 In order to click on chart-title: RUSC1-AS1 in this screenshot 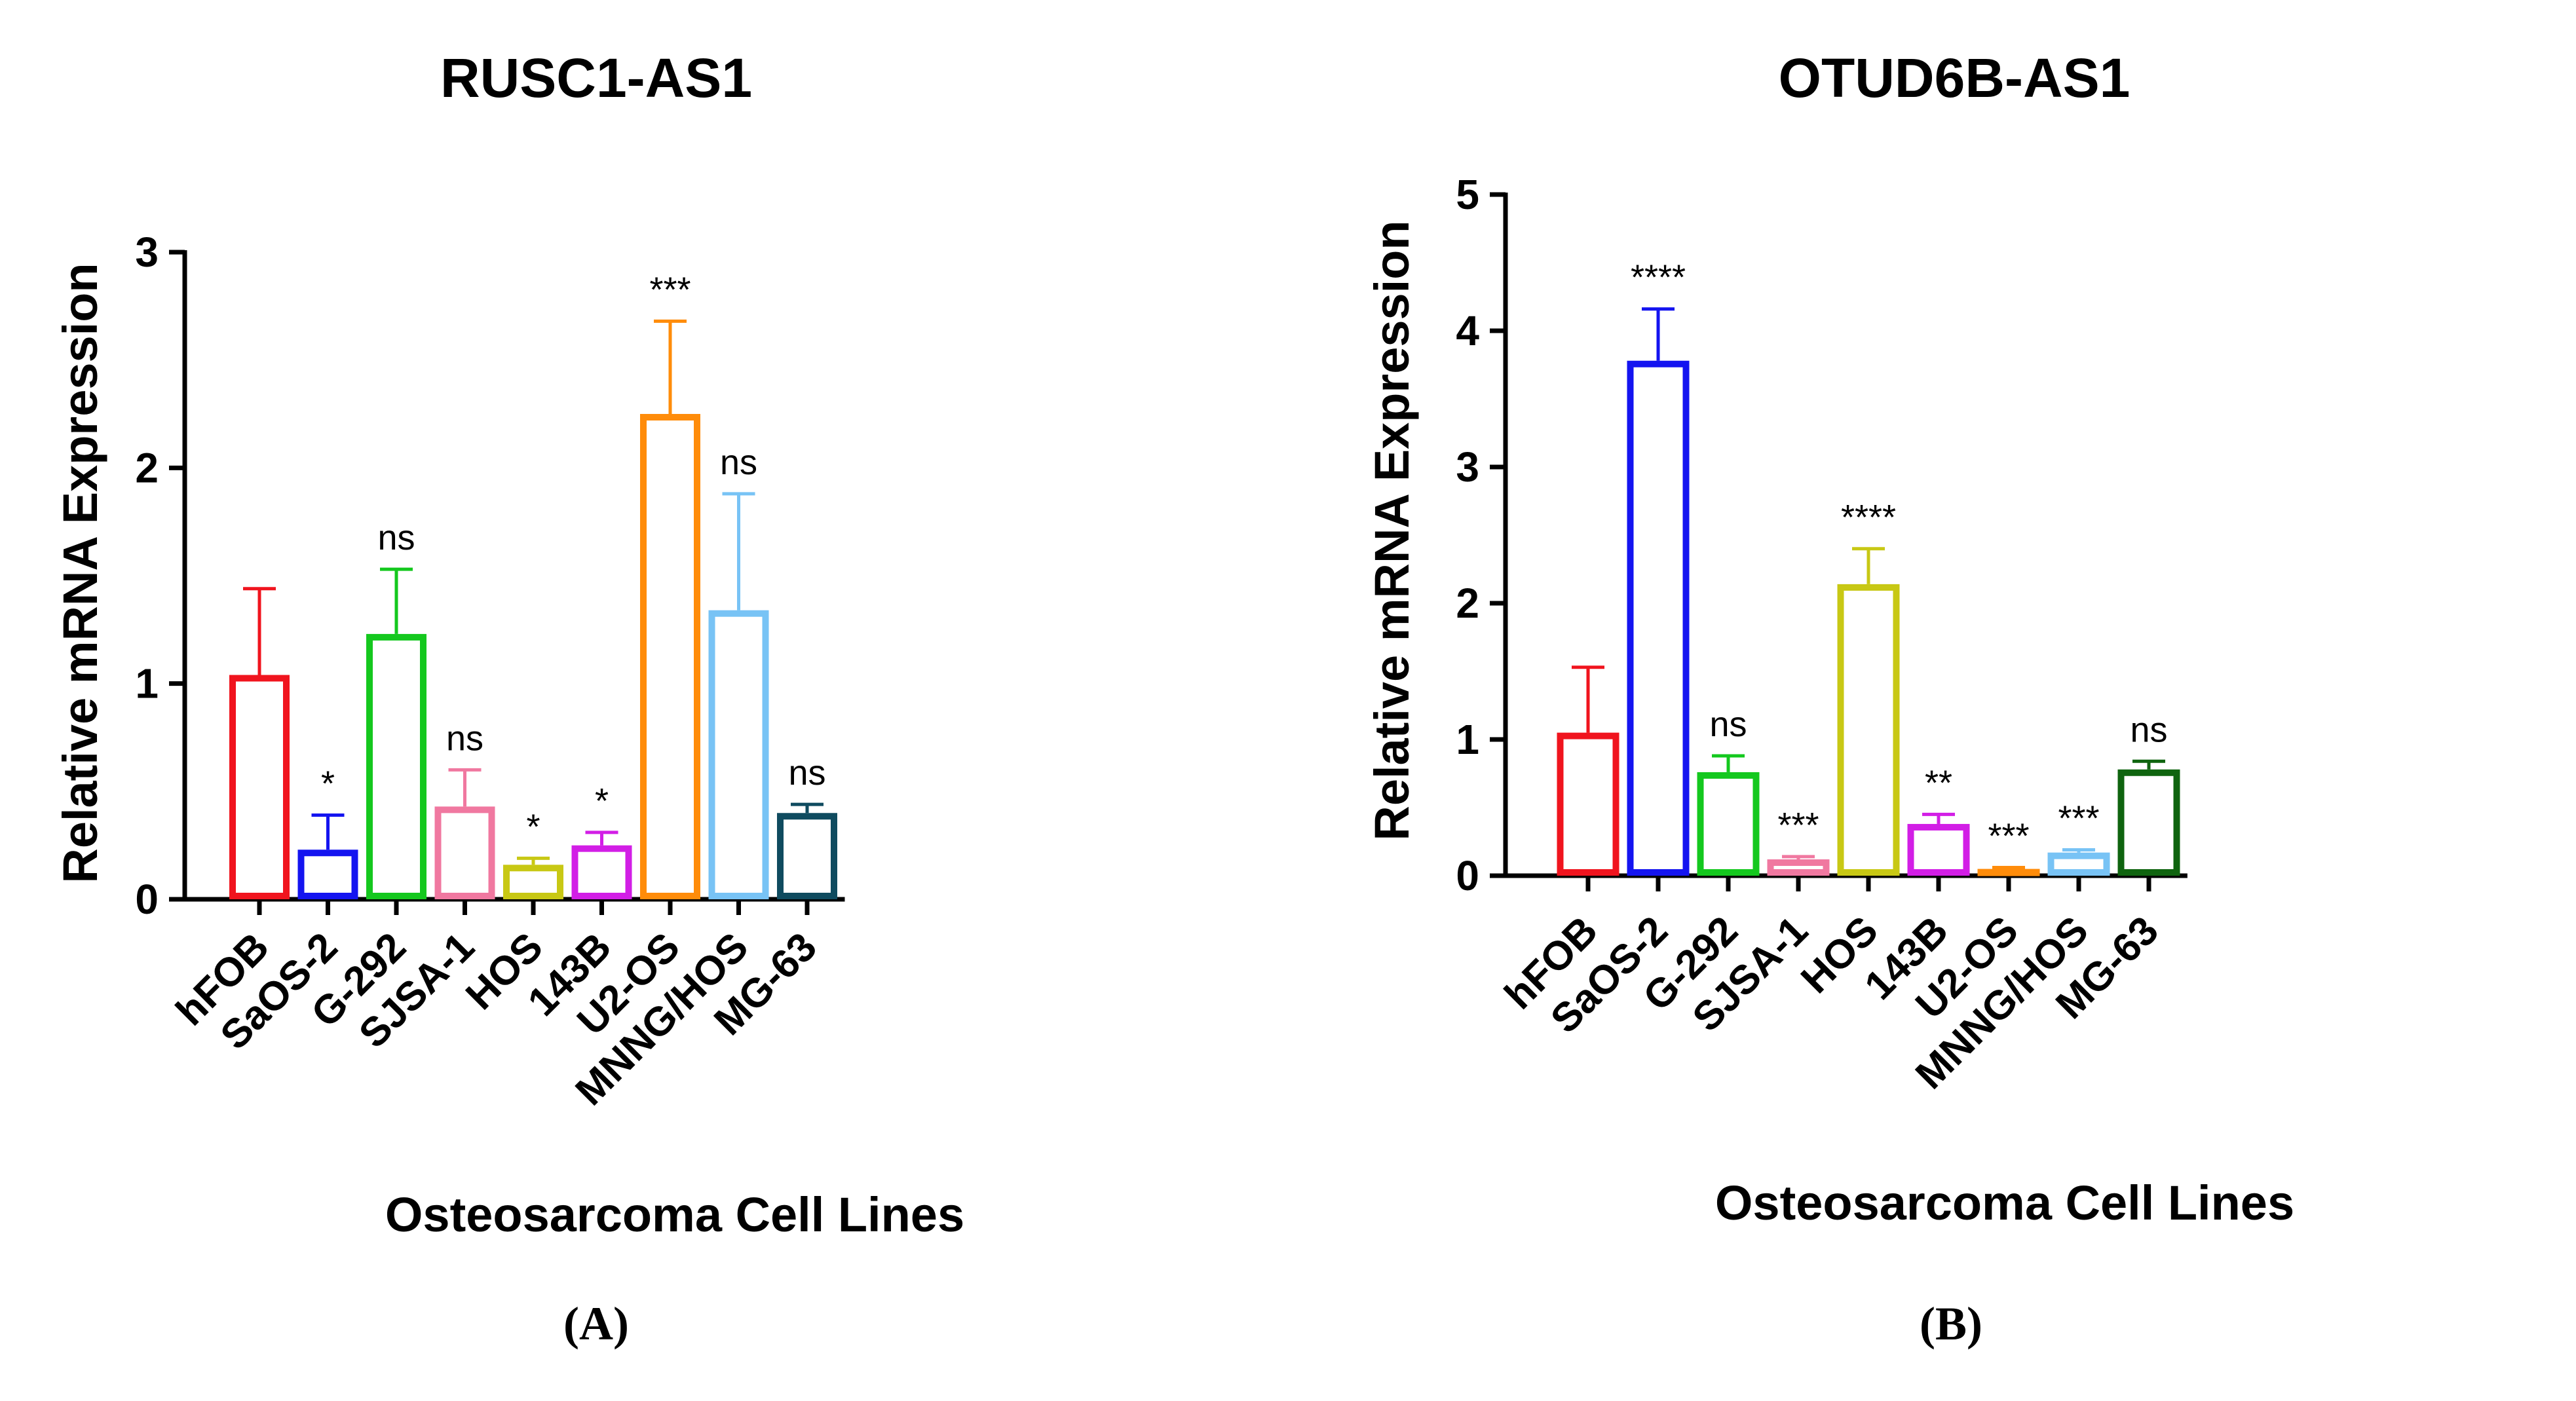, I will do `click(596, 78)`.